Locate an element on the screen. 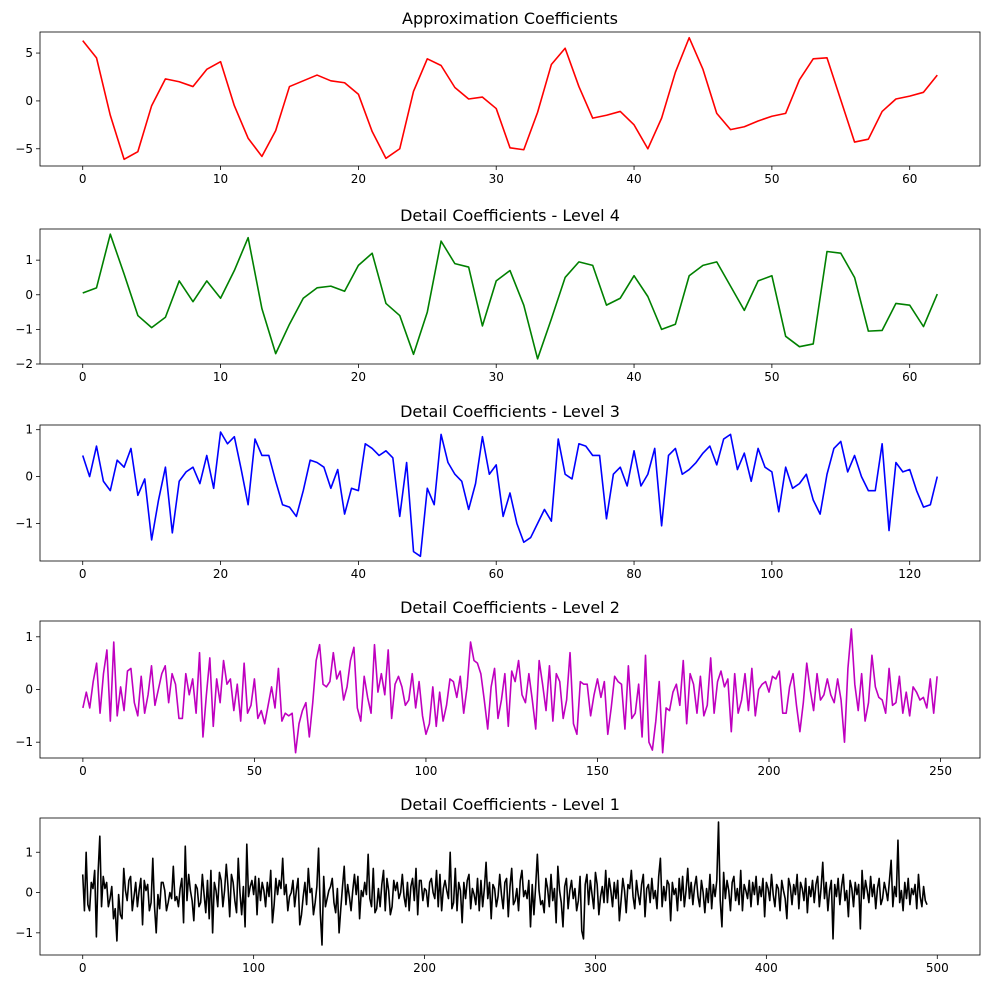  x-tick-label: 500 is located at coordinates (937, 968).